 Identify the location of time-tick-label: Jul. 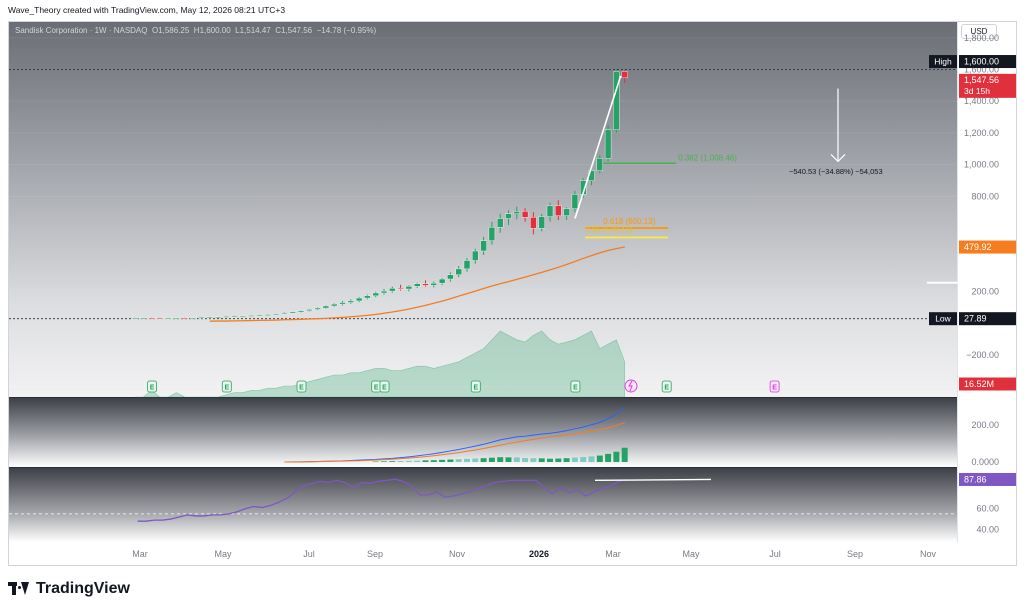
(309, 554).